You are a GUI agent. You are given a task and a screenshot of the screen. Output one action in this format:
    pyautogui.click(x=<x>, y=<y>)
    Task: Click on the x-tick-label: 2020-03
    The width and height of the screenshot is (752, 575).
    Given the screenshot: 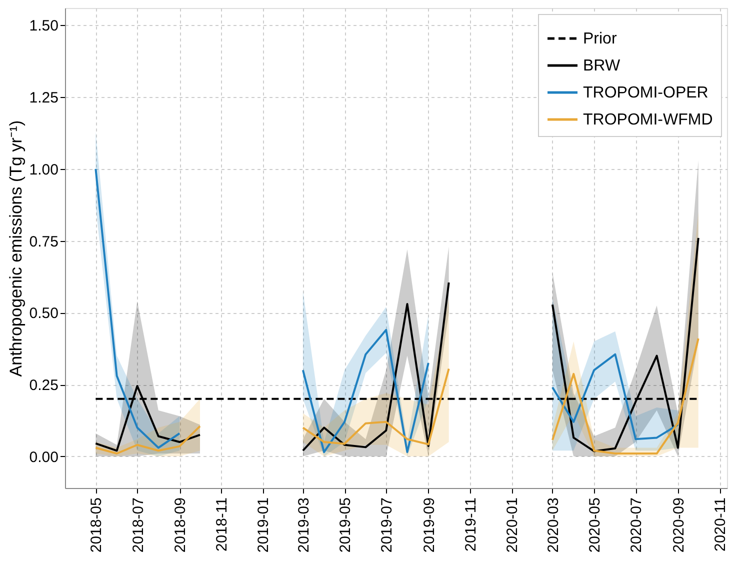 What is the action you would take?
    pyautogui.click(x=553, y=525)
    